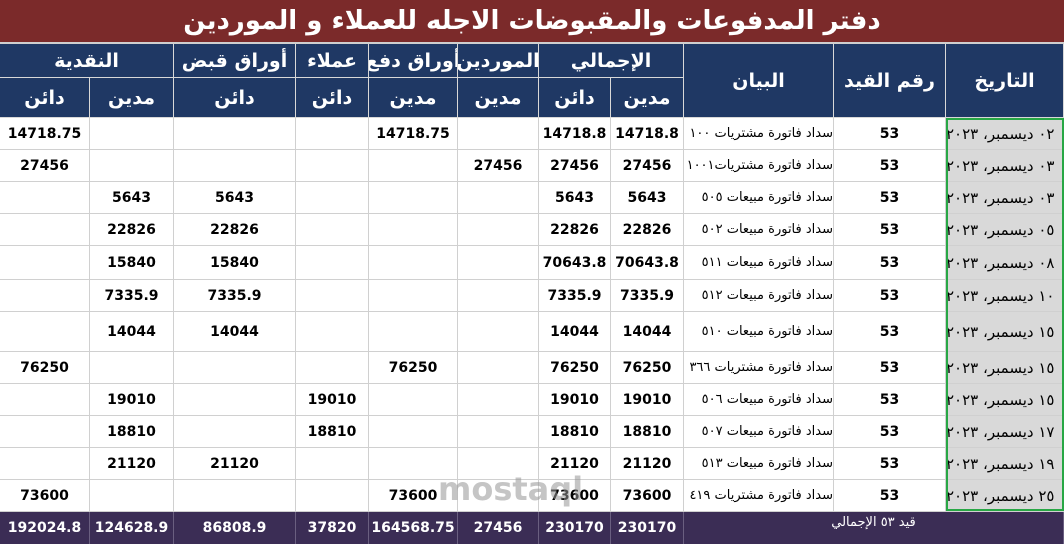  What do you see at coordinates (45, 368) in the screenshot?
I see `cash-credit-cell: 76250` at bounding box center [45, 368].